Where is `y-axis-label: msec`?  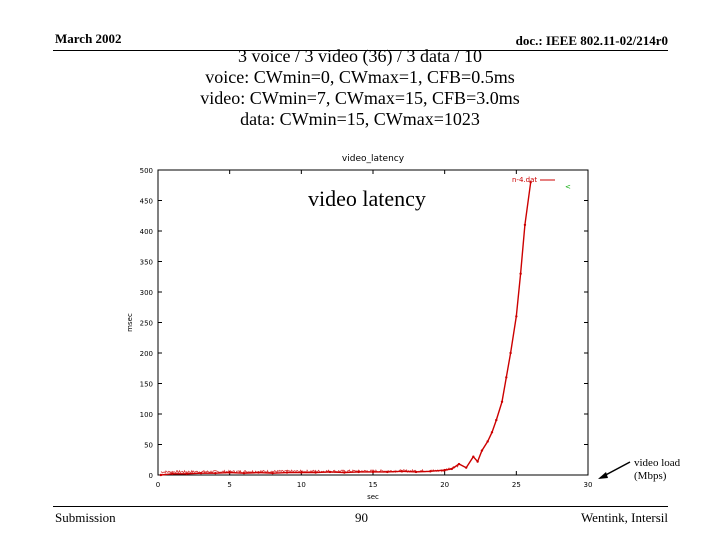
y-axis-label: msec is located at coordinates (130, 322).